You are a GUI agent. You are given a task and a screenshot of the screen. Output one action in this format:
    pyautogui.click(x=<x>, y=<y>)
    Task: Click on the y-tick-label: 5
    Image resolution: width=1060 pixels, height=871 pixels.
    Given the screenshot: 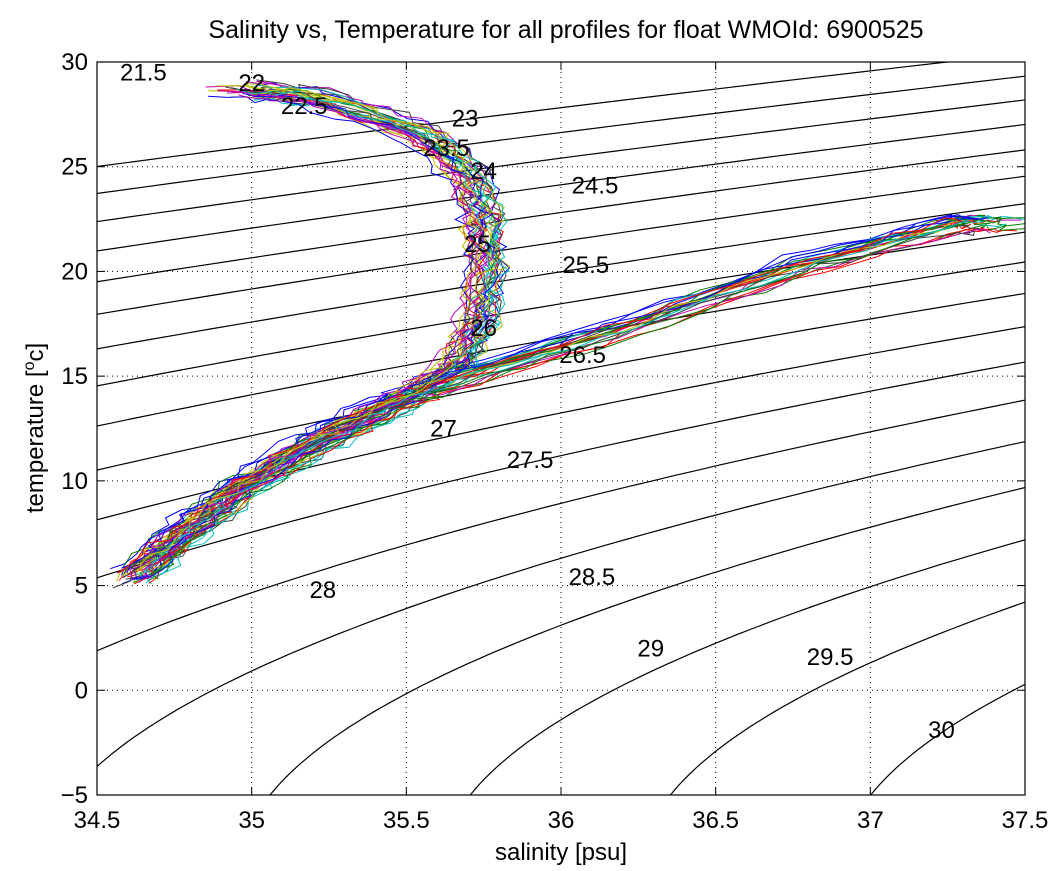 What is the action you would take?
    pyautogui.click(x=81, y=586)
    